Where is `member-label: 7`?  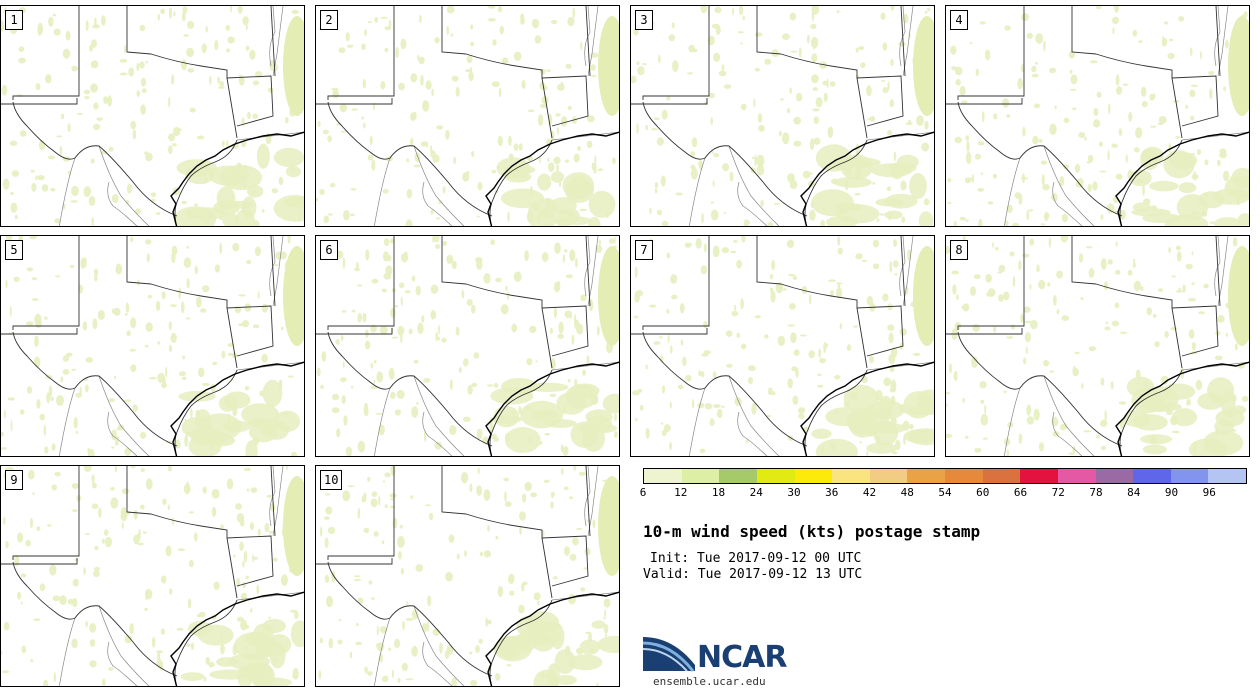 member-label: 7 is located at coordinates (644, 250).